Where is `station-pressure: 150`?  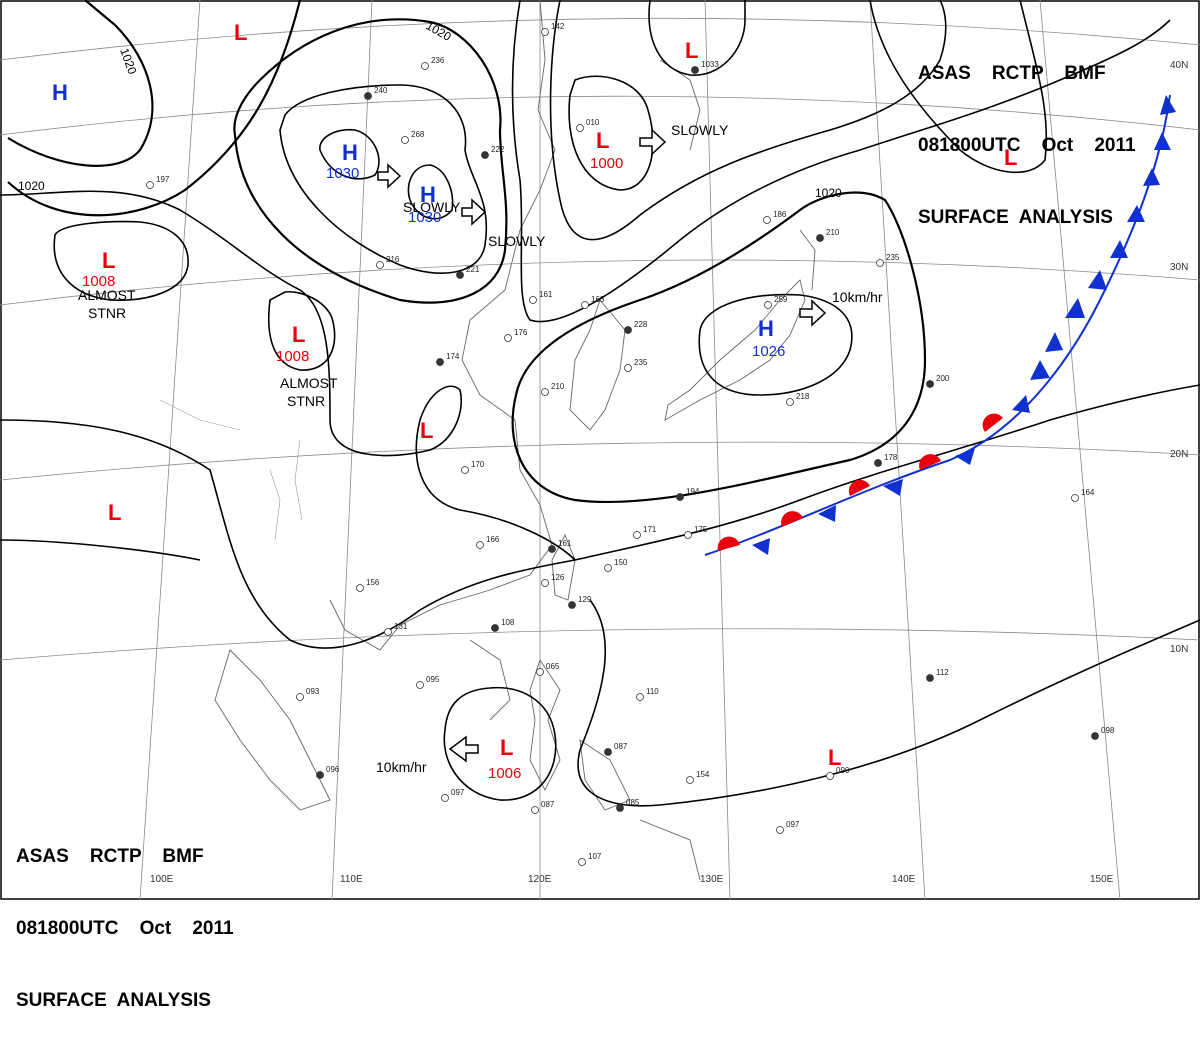 station-pressure: 150 is located at coordinates (621, 562).